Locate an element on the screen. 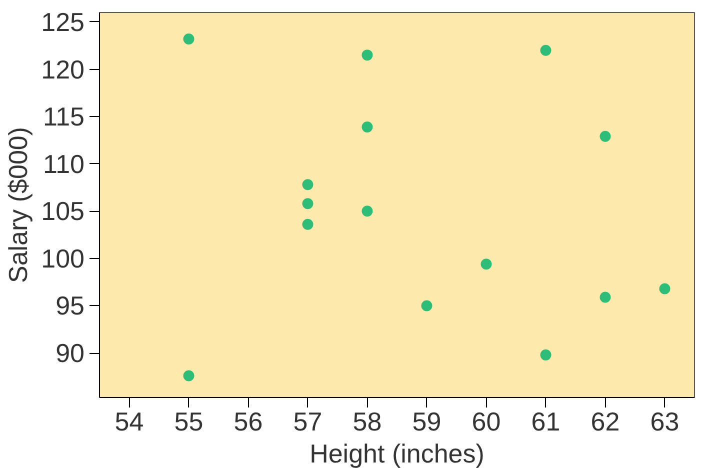 Image resolution: width=702 pixels, height=471 pixels. x-tick-label: 58 is located at coordinates (367, 421).